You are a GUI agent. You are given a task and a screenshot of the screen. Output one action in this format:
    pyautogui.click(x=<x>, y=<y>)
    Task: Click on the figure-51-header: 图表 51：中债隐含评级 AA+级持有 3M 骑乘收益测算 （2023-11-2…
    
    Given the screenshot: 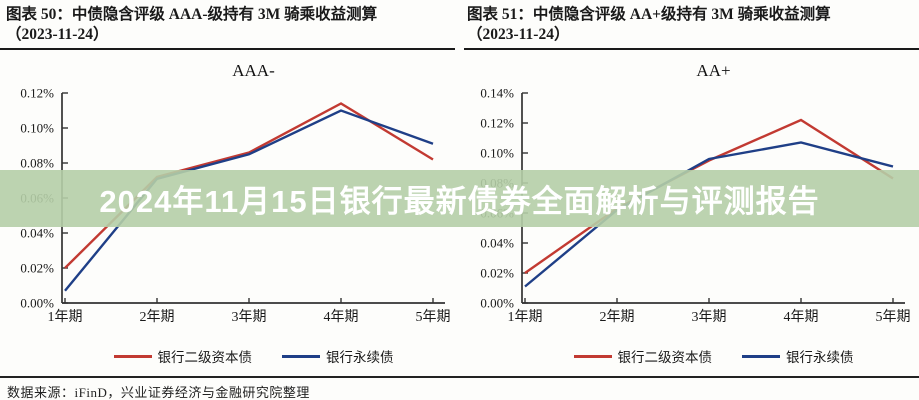 What is the action you would take?
    pyautogui.click(x=691, y=27)
    